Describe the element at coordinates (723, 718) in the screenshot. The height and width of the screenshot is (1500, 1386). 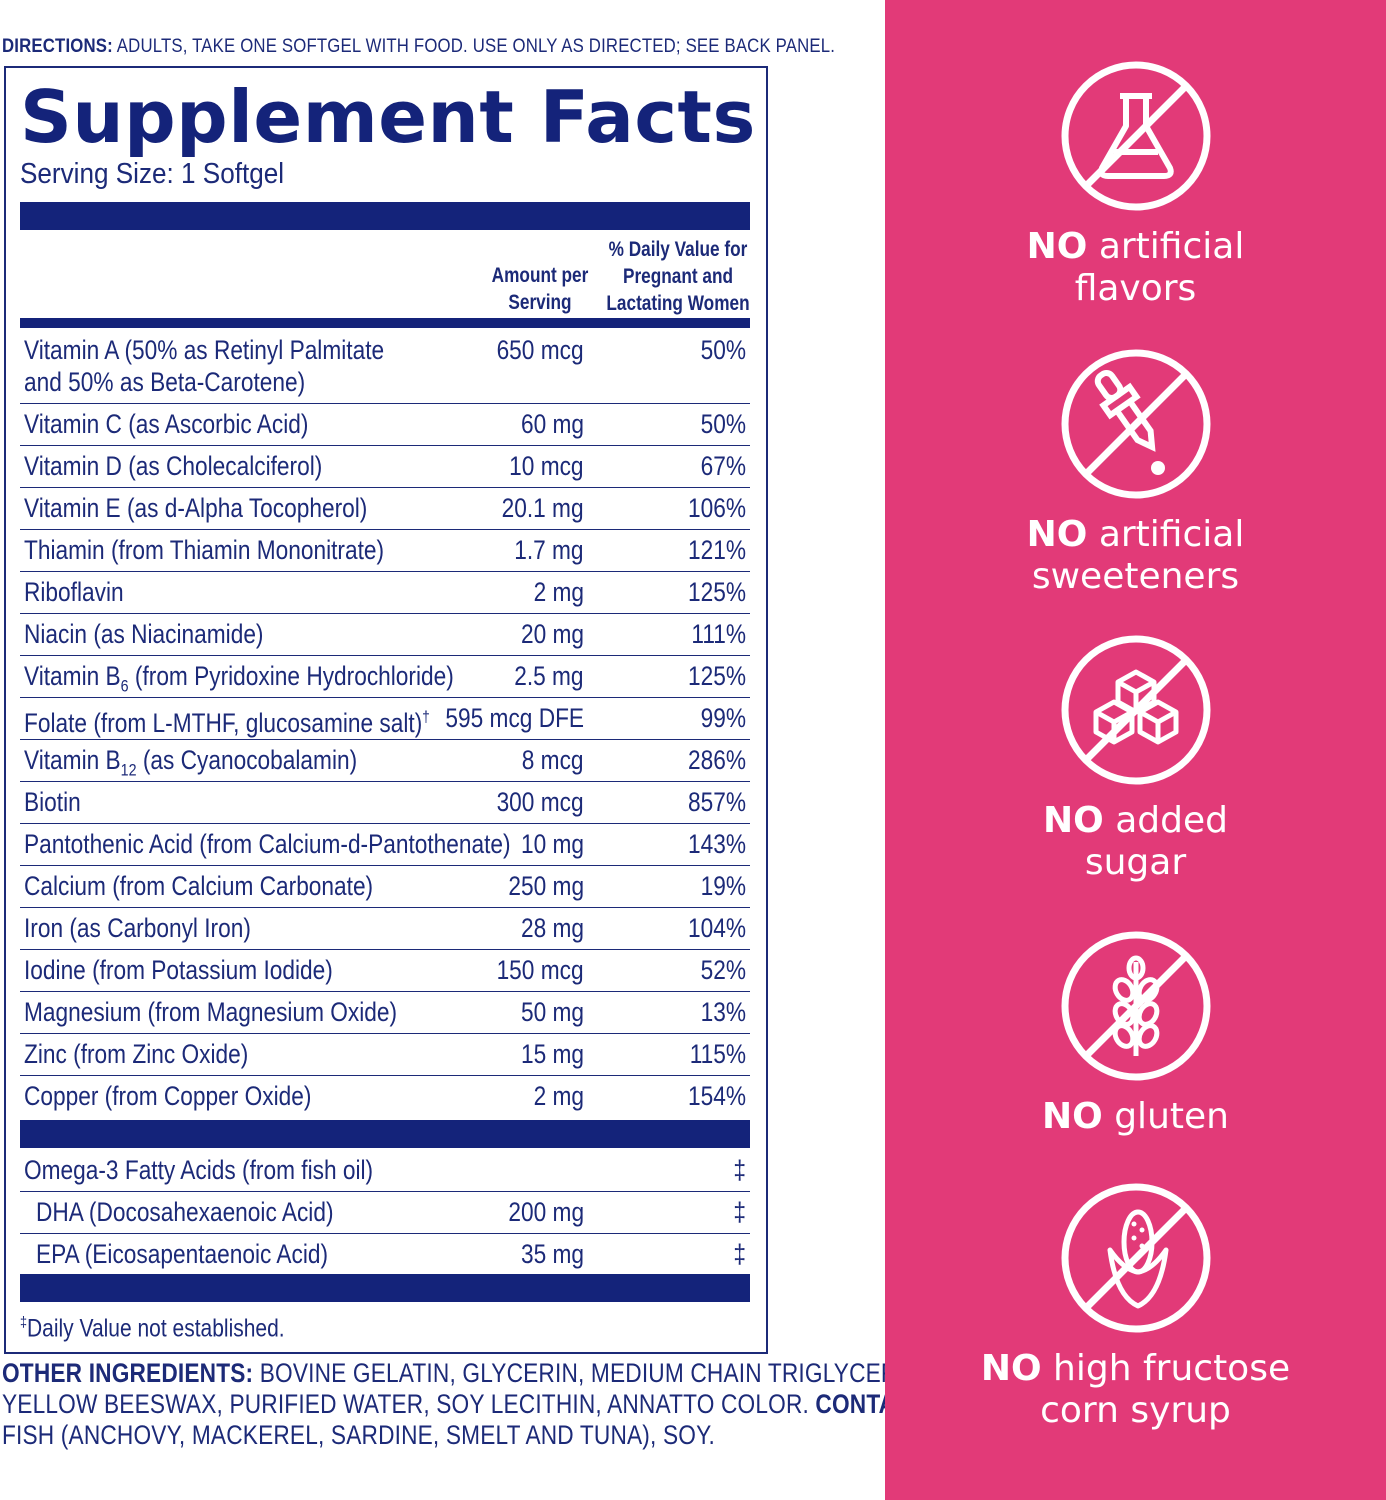
I see `daily-value: 99%` at that location.